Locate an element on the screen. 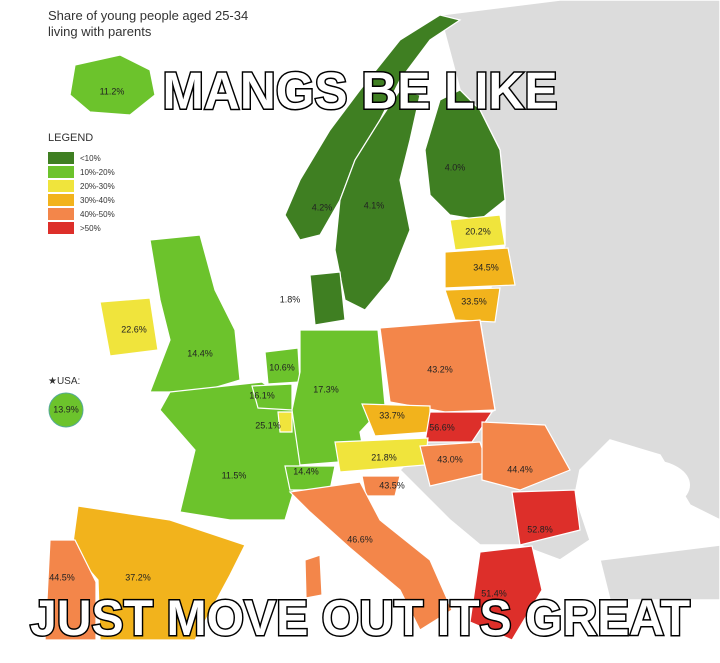 This screenshot has width=720, height=663. country-label: 11.2% is located at coordinates (112, 91).